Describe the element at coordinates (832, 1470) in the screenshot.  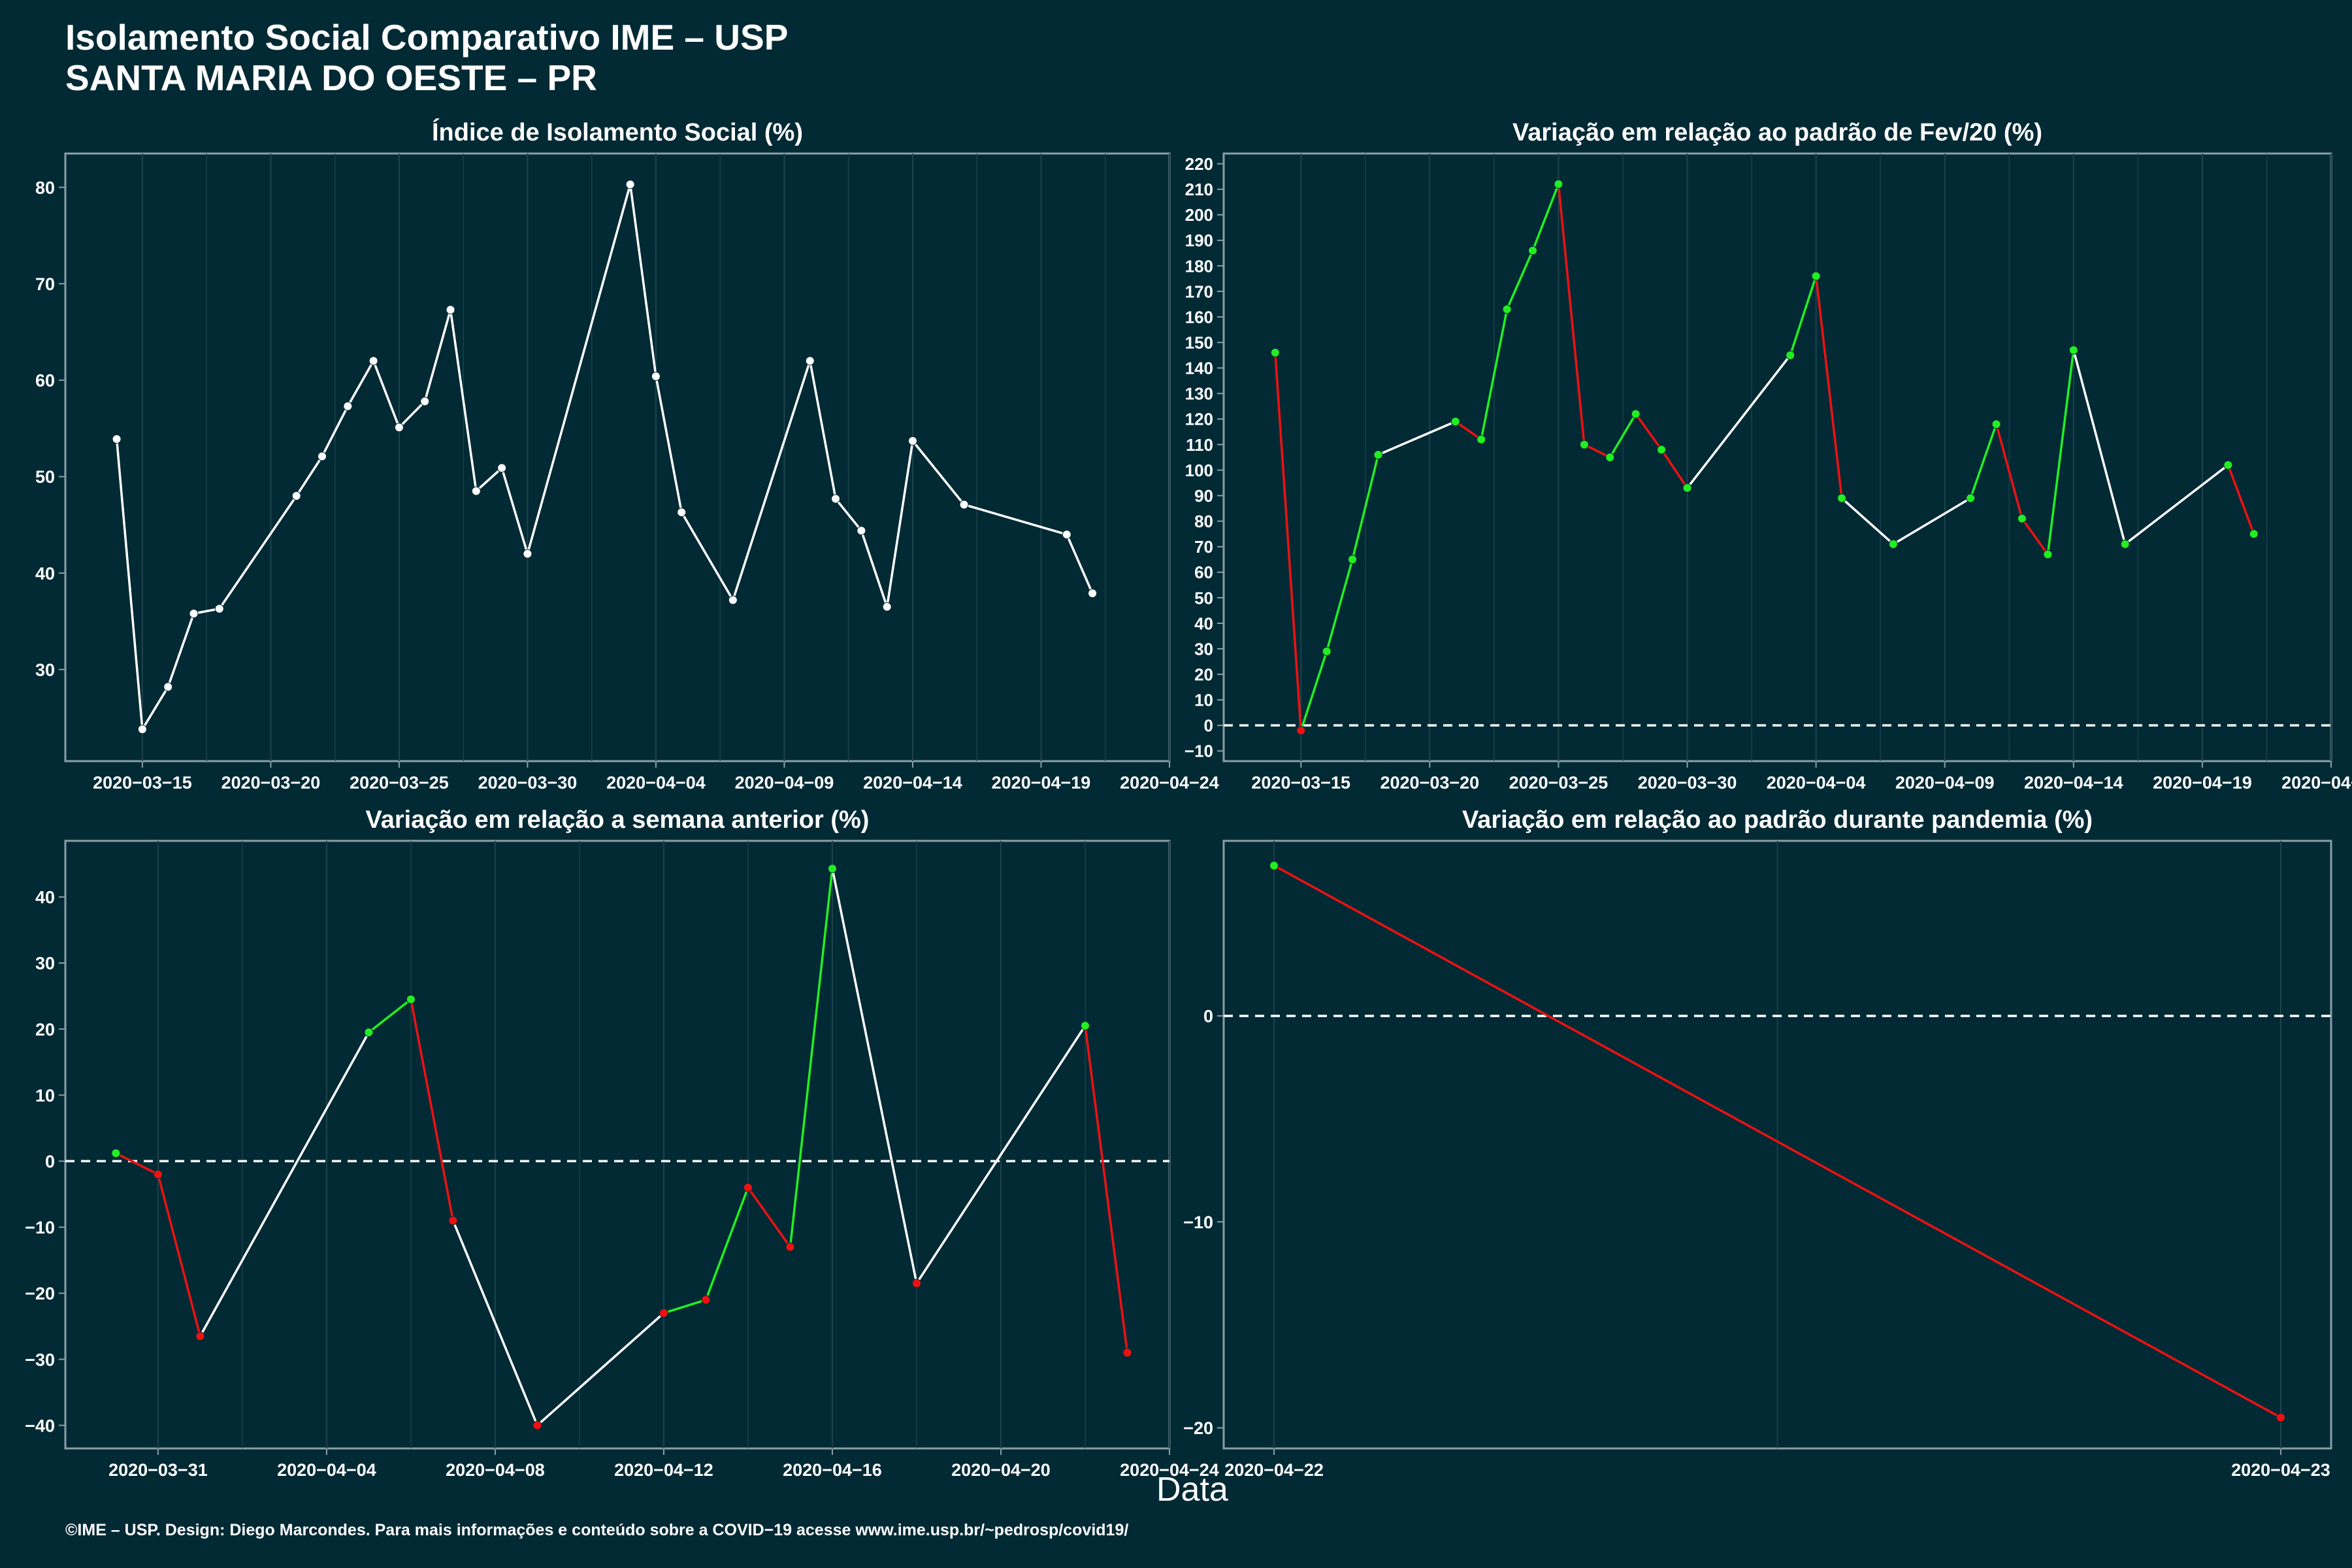
I see `x-tick-label: 2020−04−16` at that location.